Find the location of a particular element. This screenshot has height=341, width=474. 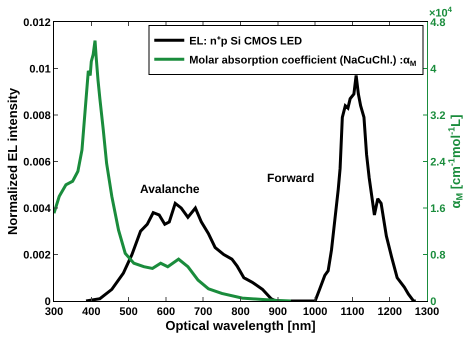

x-tick-label: 600 is located at coordinates (166, 312).